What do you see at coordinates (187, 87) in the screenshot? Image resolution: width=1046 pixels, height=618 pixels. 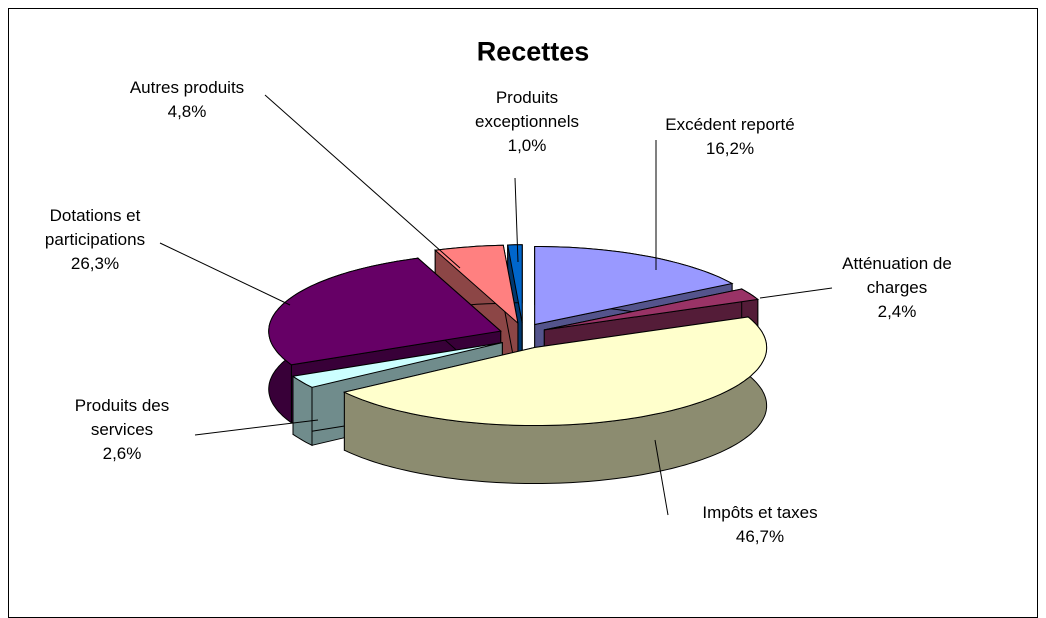 I see `category-label: Autres produits` at bounding box center [187, 87].